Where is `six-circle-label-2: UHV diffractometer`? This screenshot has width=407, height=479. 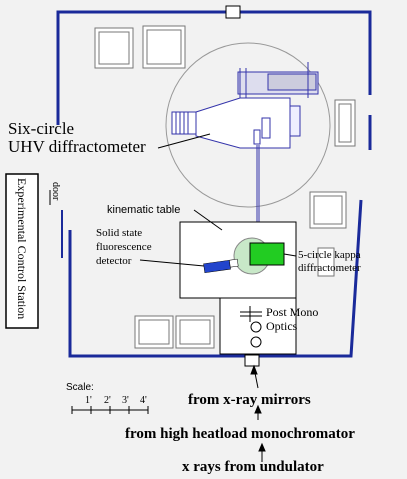
six-circle-label-2: UHV diffractometer is located at coordinates (77, 146).